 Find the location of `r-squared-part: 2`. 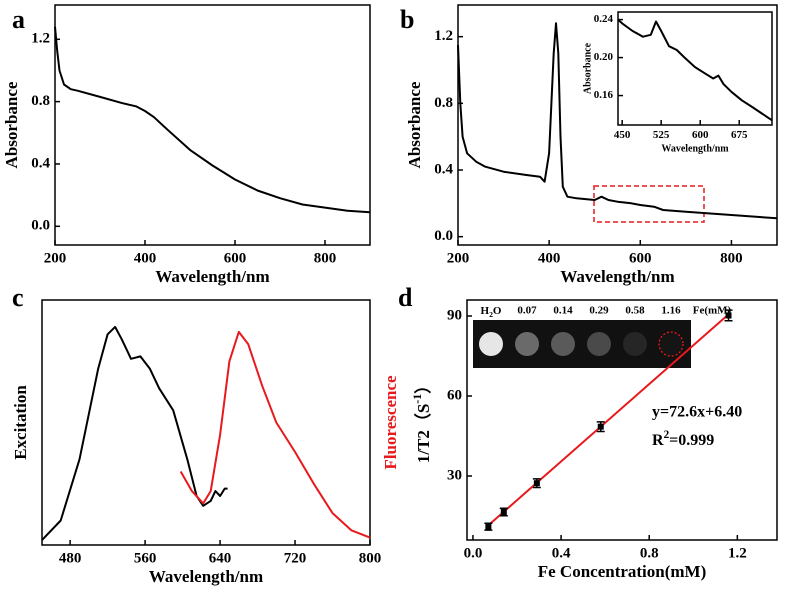

r-squared-part: 2 is located at coordinates (667, 435).